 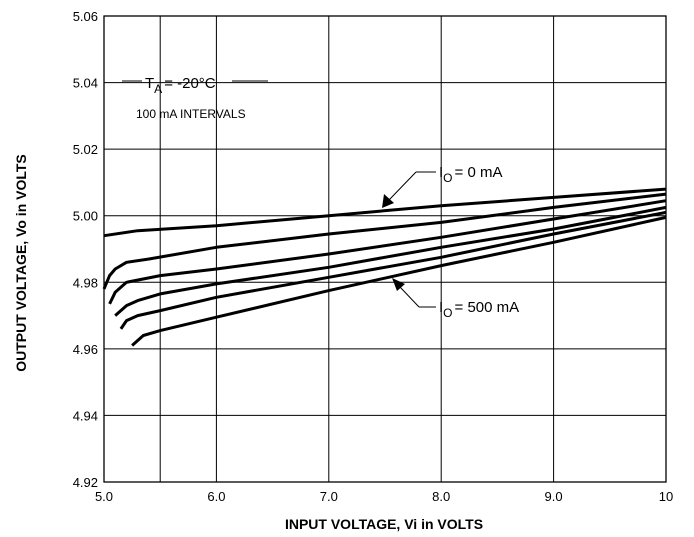 I want to click on y-tick-label: 4.92, so click(x=85, y=482).